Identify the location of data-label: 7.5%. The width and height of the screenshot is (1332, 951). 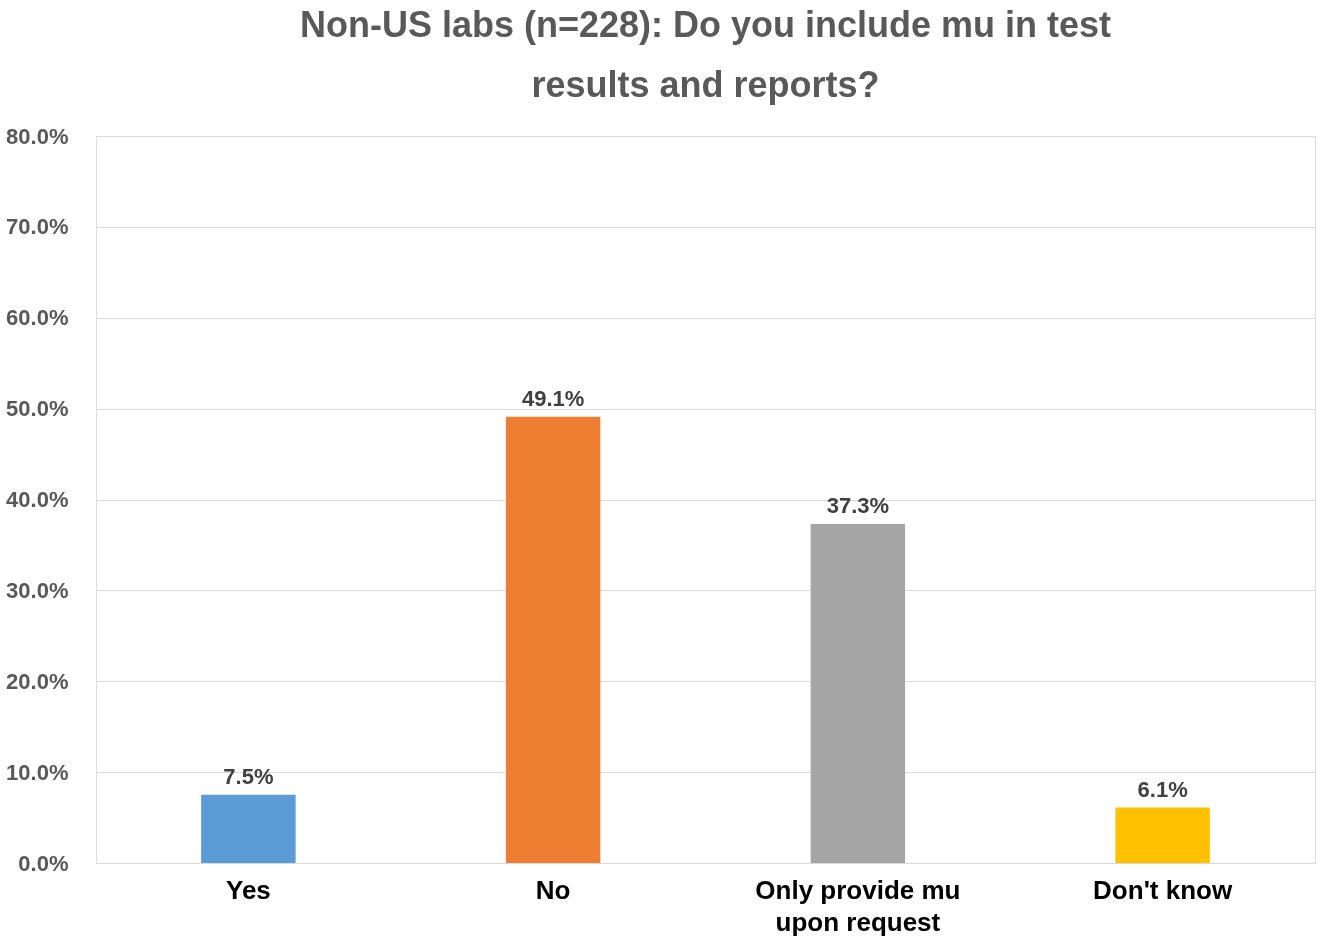
(248, 776).